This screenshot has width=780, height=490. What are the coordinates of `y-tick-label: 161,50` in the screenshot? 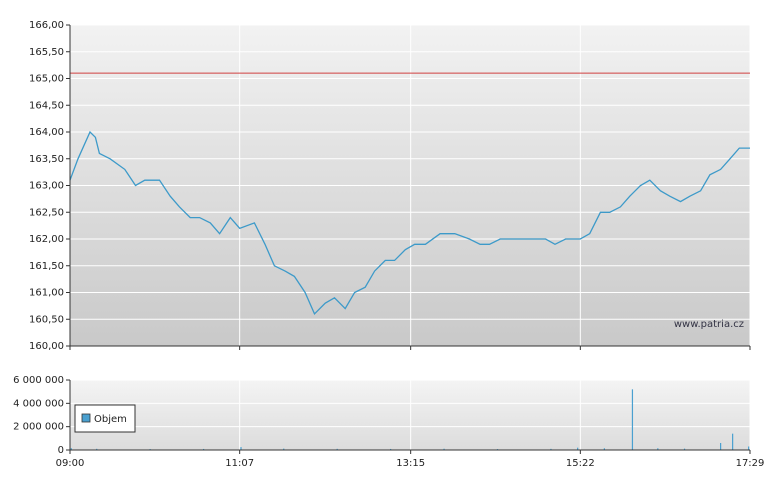 It's located at (46, 266).